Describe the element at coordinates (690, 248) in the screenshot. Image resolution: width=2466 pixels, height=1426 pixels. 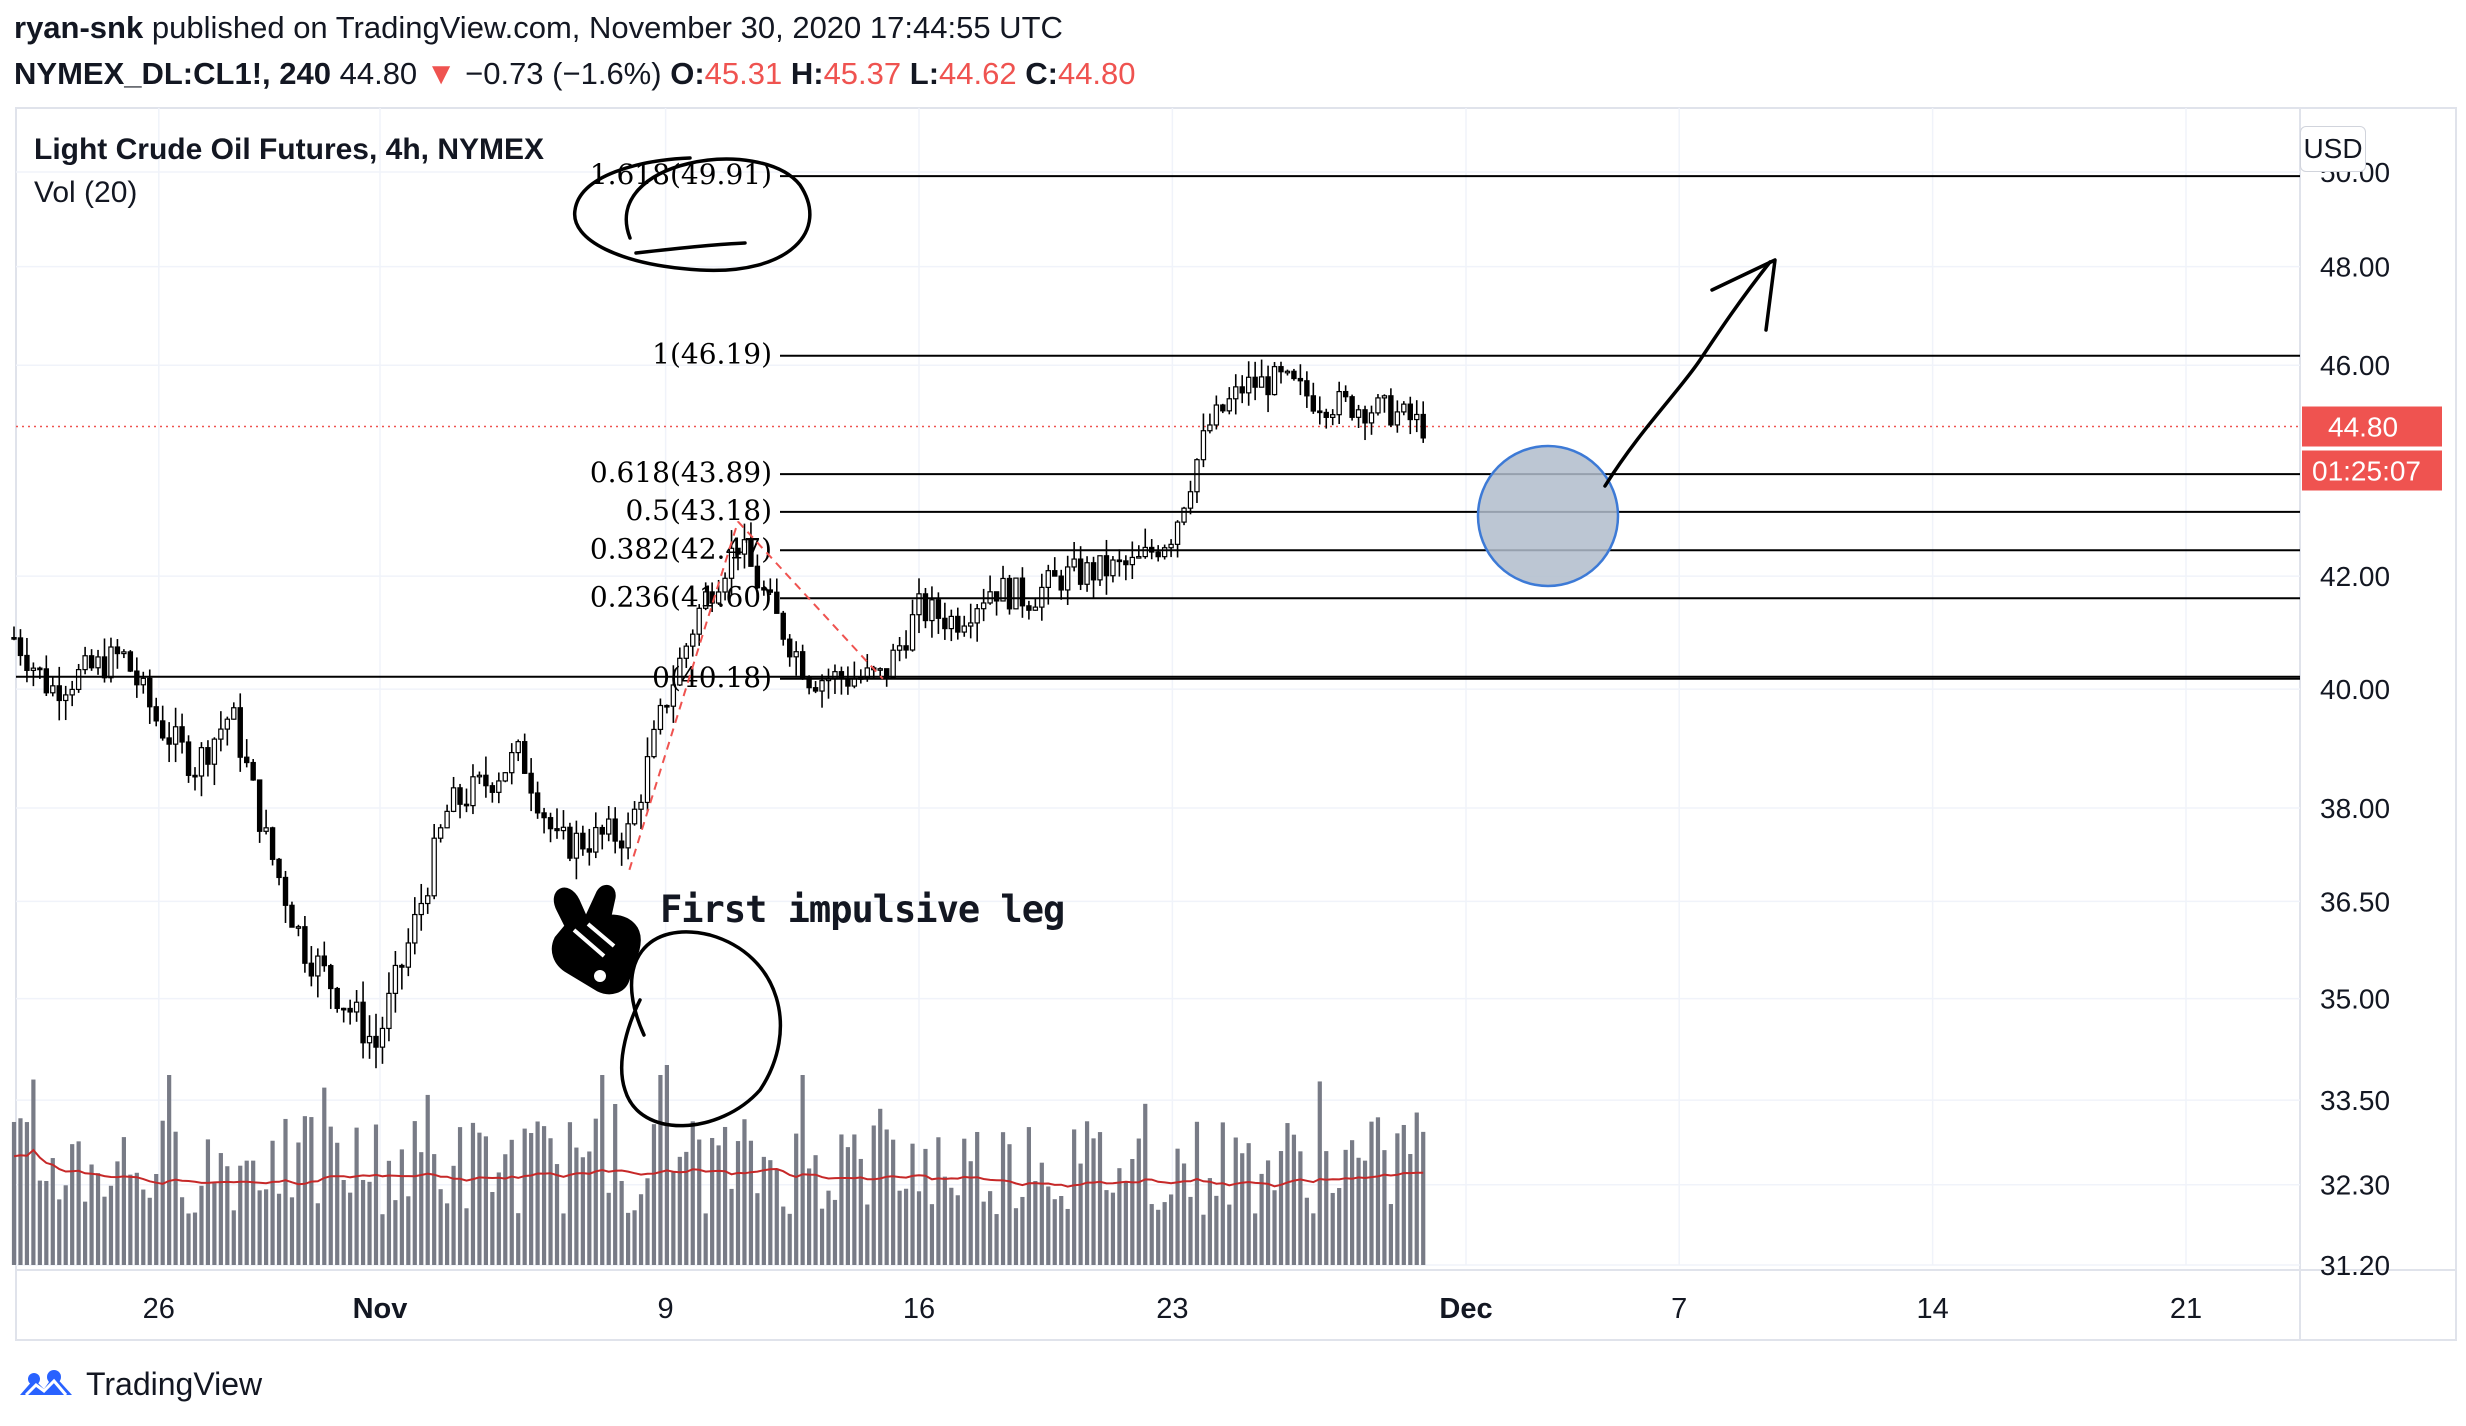
I see `fib-underline-stroke` at that location.